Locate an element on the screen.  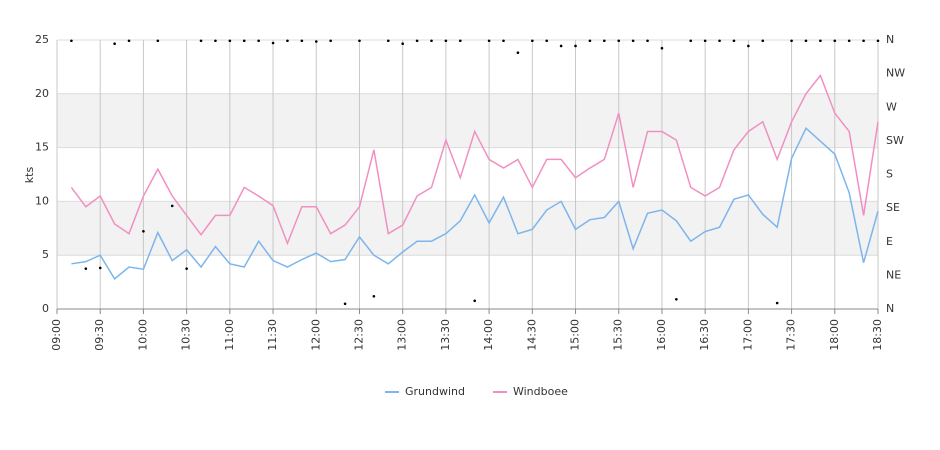
y-tick-label: 20 is located at coordinates (42, 93).